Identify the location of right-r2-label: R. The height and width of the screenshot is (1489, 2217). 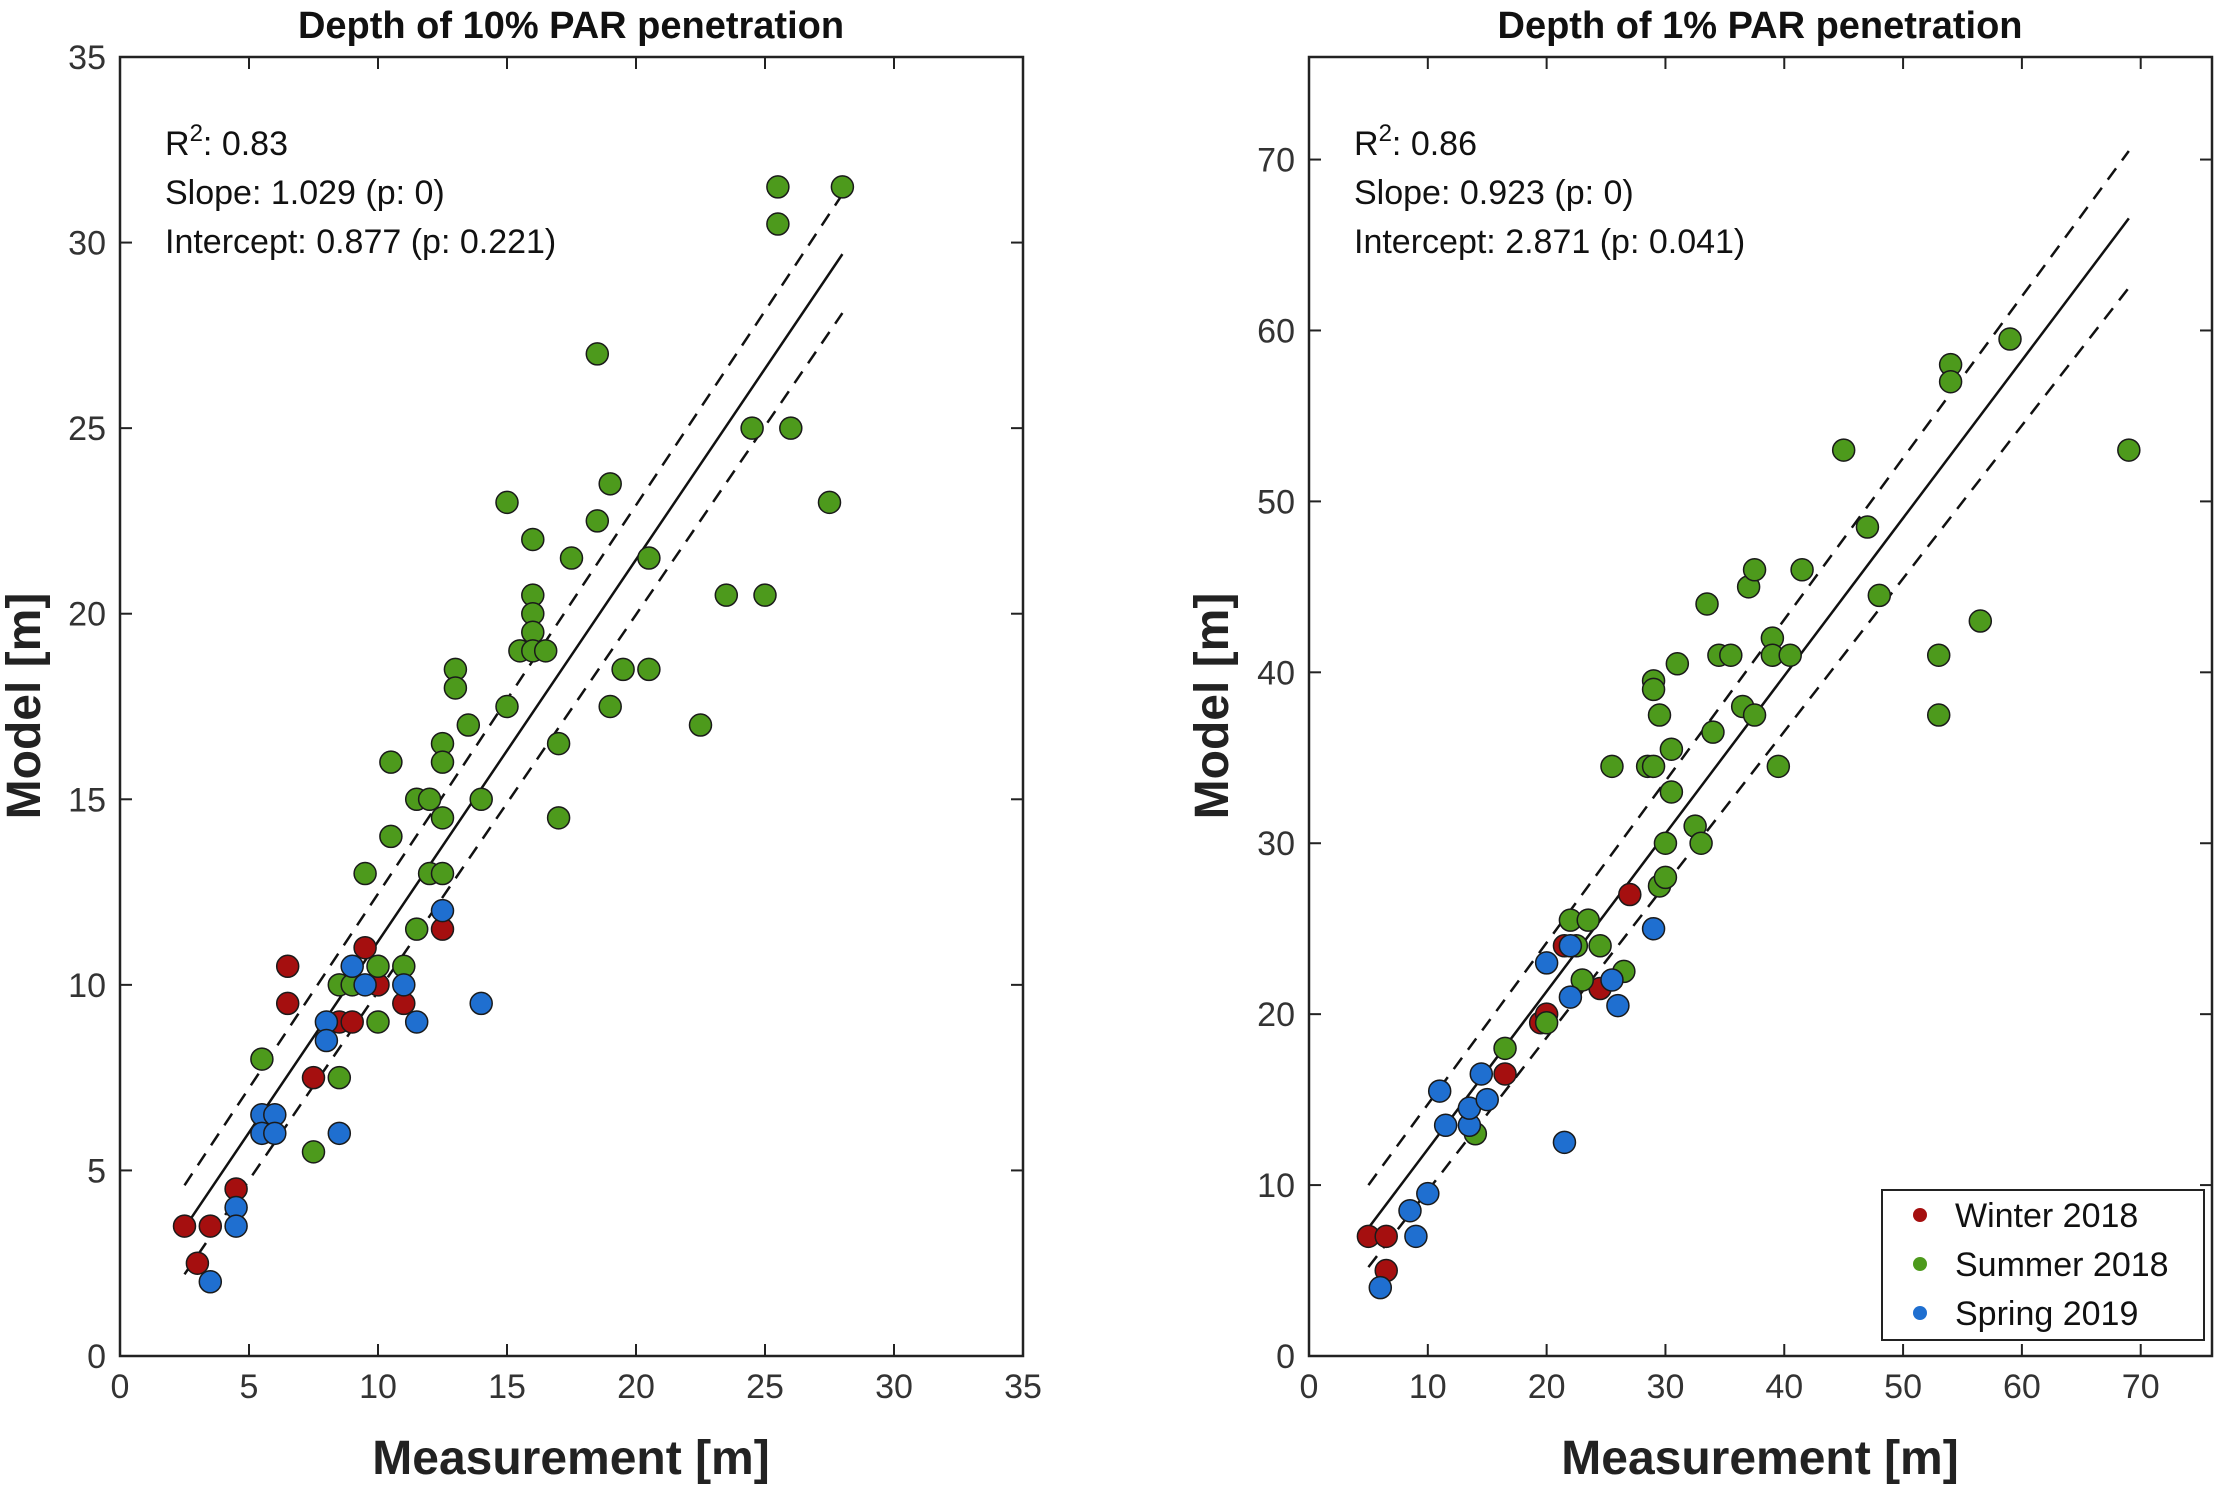
(1366, 144).